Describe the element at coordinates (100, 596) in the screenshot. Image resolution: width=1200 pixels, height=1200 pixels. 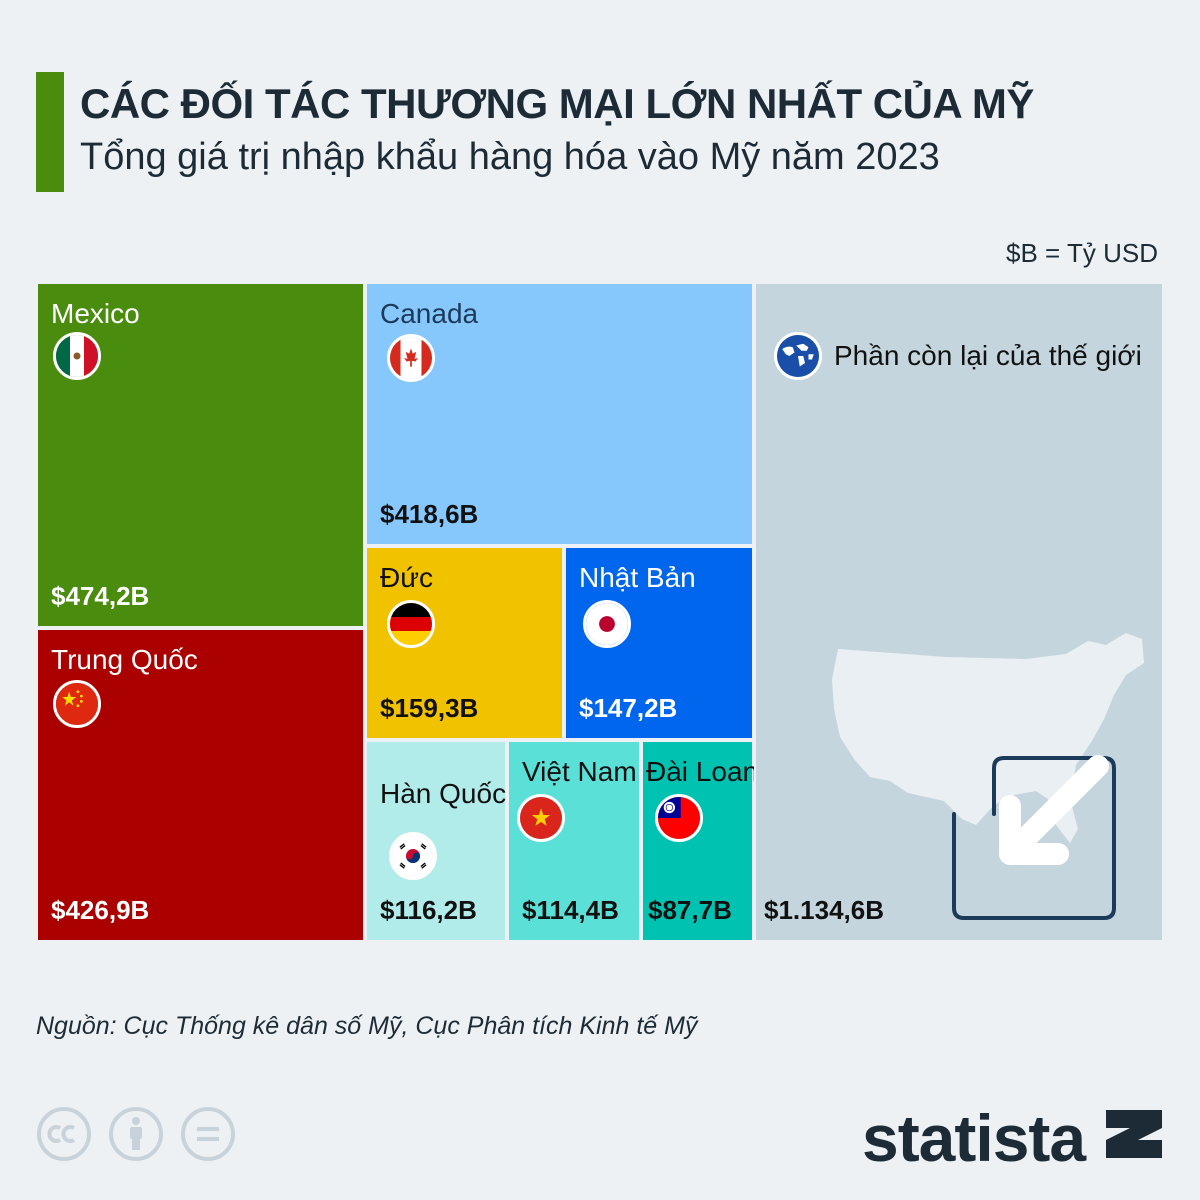
I see `tile-value: $474,2B` at that location.